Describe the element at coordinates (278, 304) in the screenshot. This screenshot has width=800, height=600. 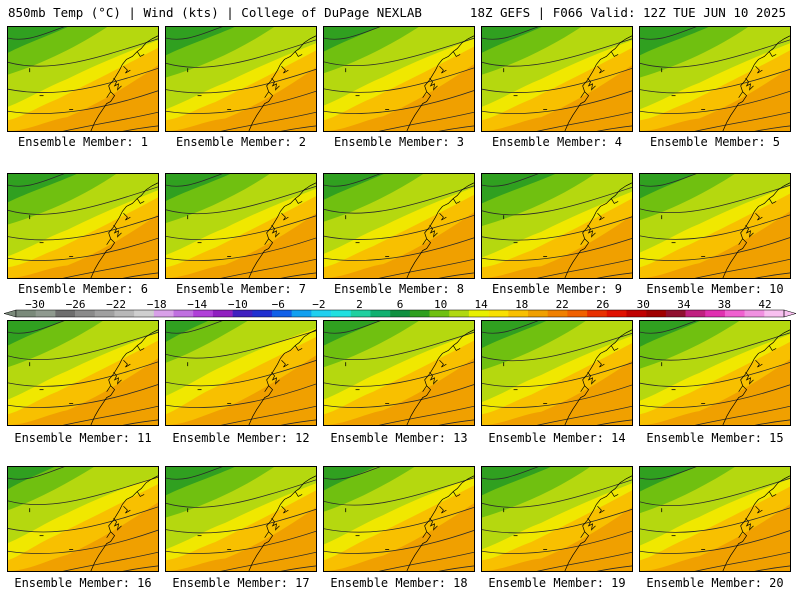
I see `colorbar-tick-label: −6` at that location.